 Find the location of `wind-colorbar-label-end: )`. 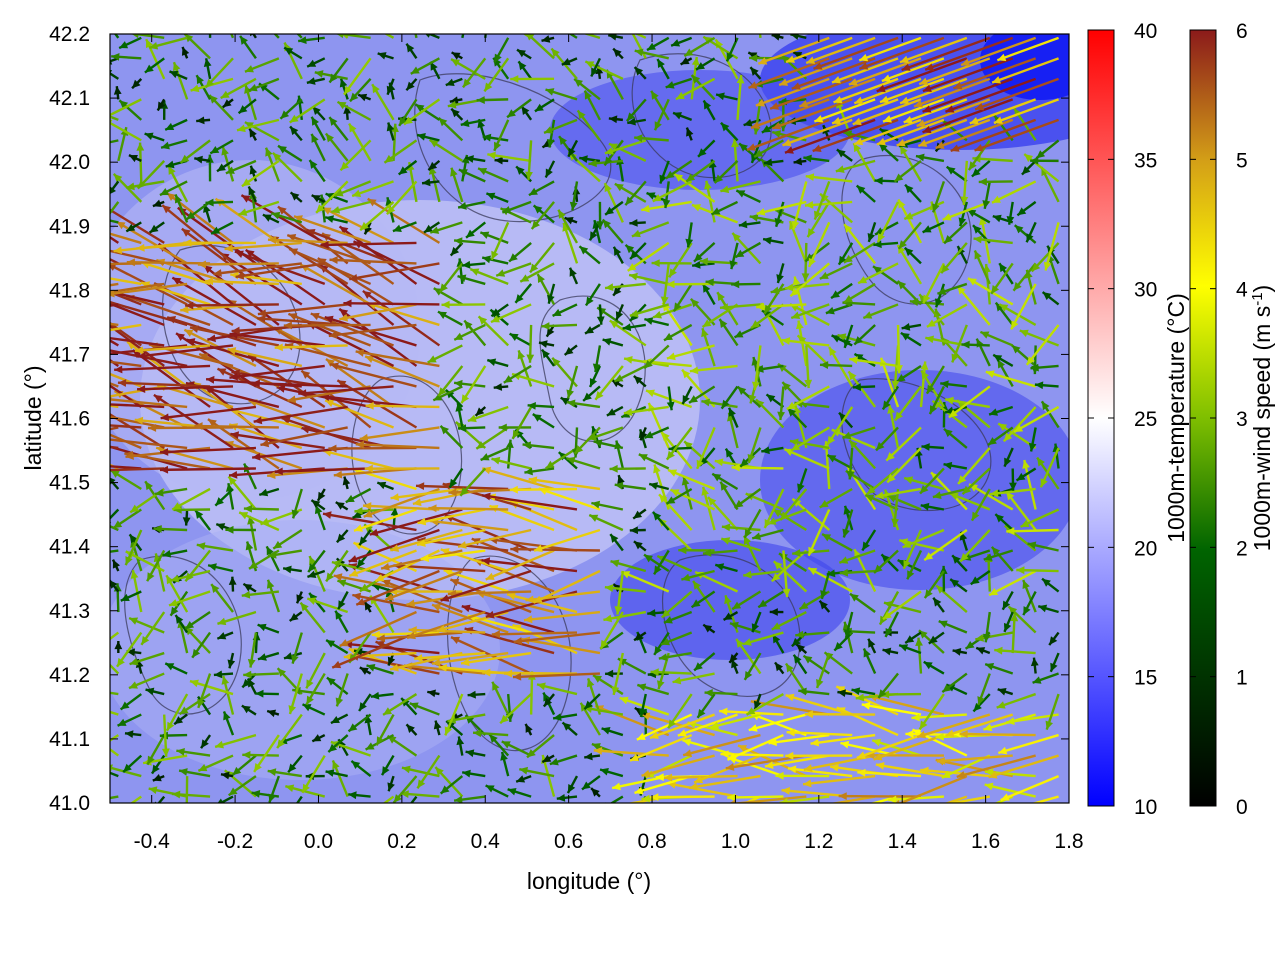

wind-colorbar-label-end: ) is located at coordinates (1262, 289).